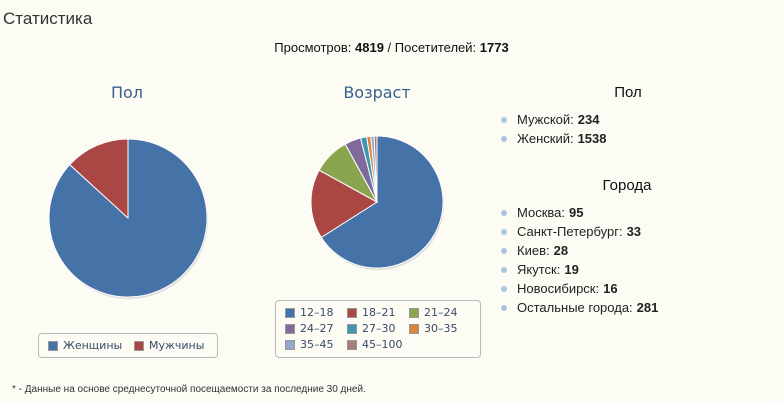 Image resolution: width=783 pixels, height=402 pixels. I want to click on item-value: 33, so click(634, 231).